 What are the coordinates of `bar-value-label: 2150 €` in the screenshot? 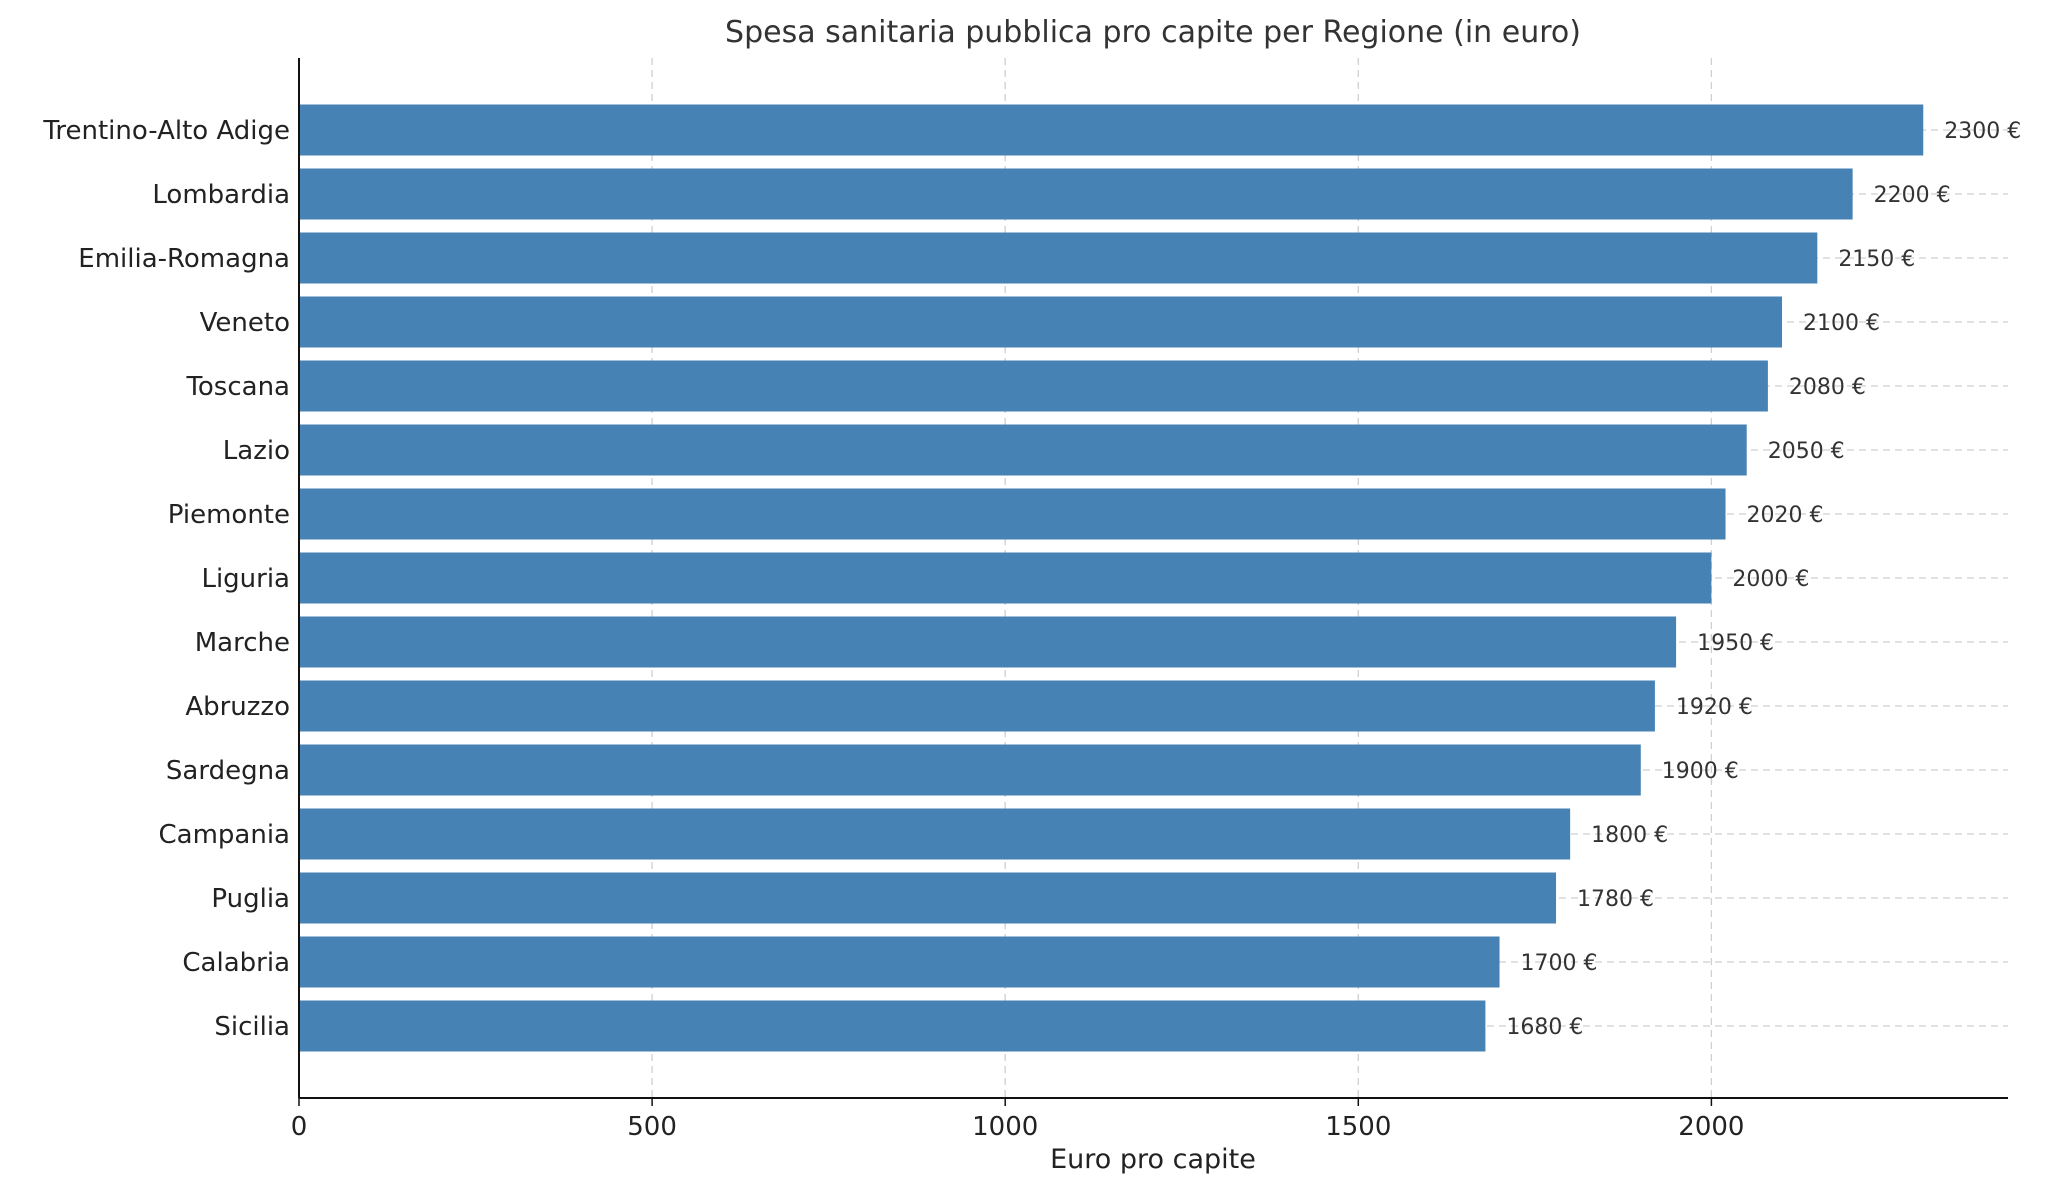 It's located at (1876, 259).